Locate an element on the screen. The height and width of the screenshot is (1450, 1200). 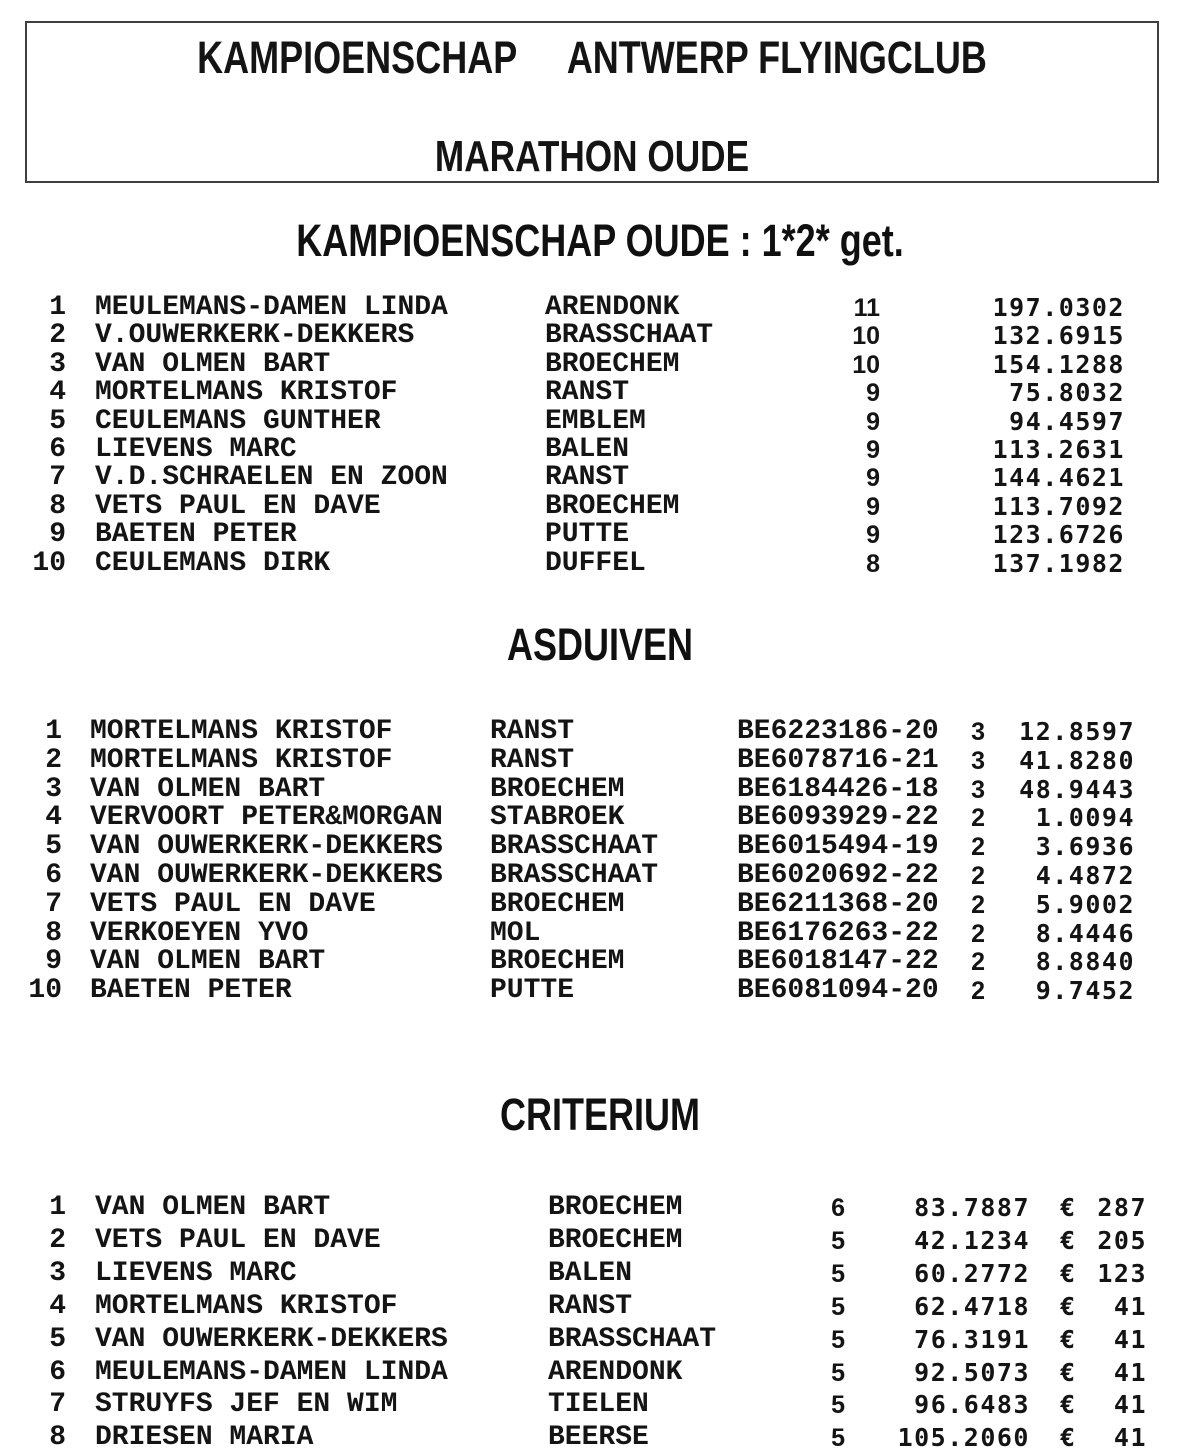
points-cell: 154.1288 is located at coordinates (1058, 364).